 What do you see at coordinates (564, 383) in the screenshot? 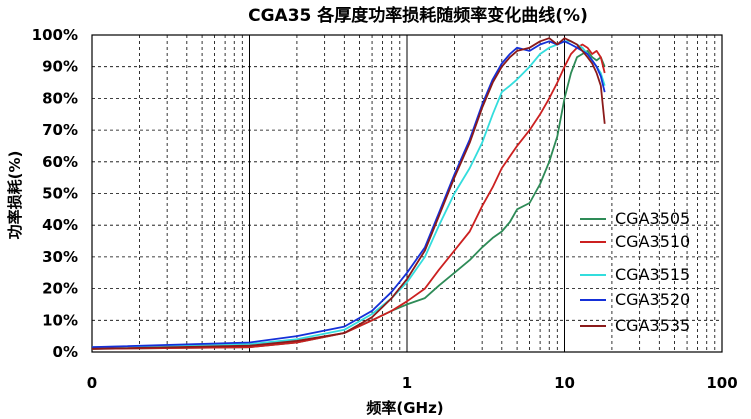
I see `x-tick-label: 10` at bounding box center [564, 383].